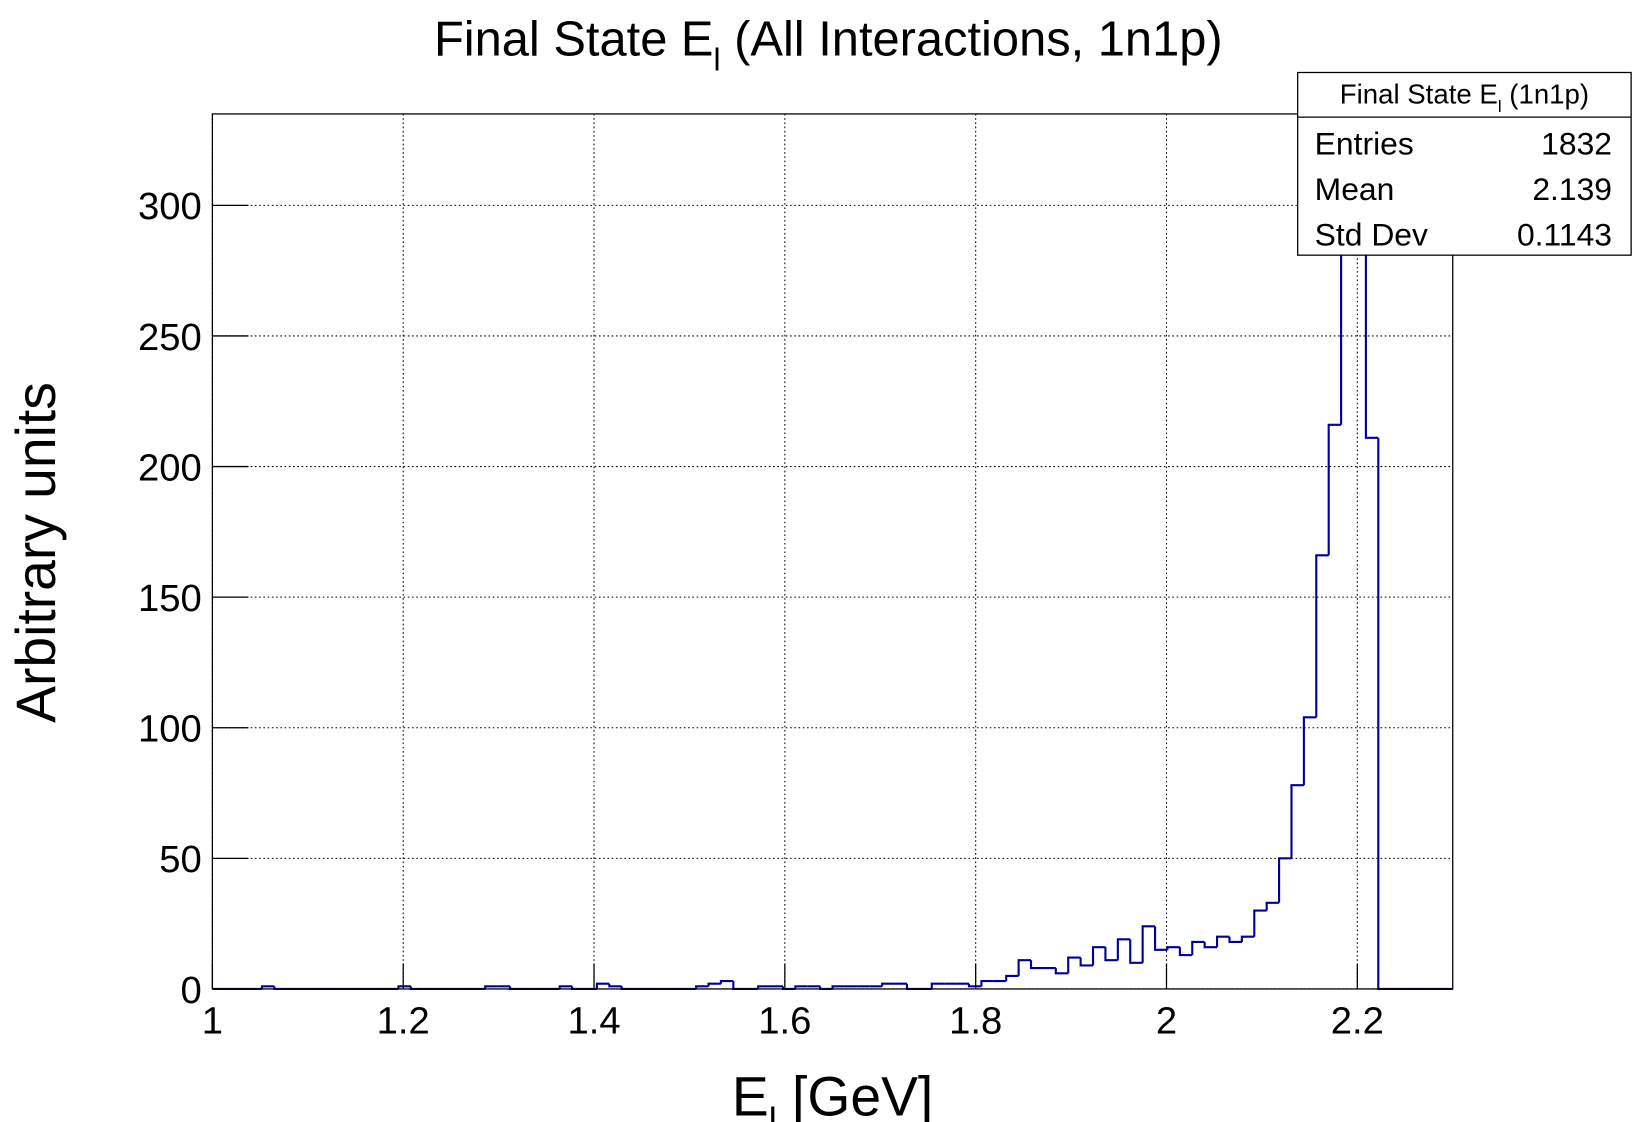  Describe the element at coordinates (1545, 93) in the screenshot. I see `stats-title-rest: (1n1p)` at that location.